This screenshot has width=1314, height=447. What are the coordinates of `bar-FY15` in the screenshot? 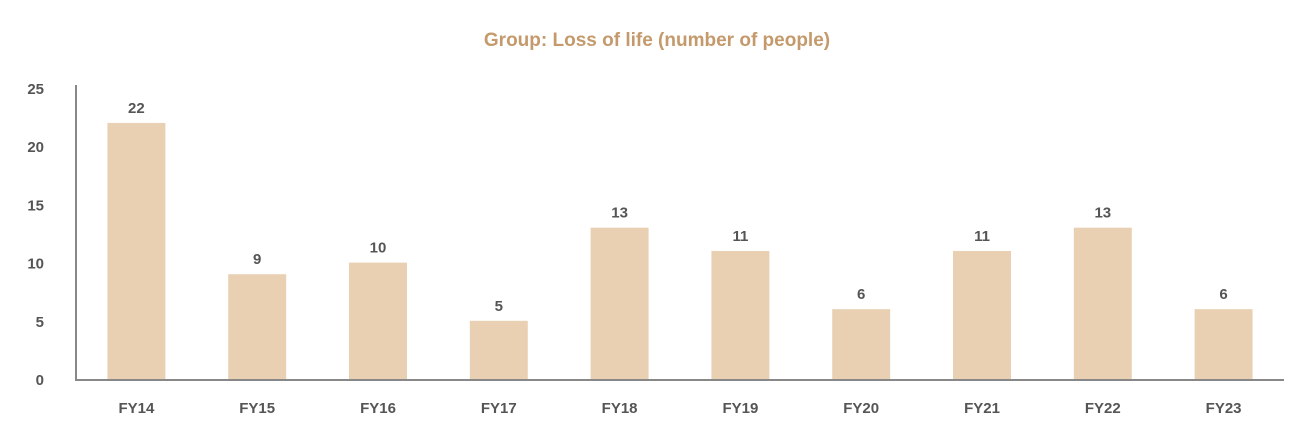 It's located at (257, 326).